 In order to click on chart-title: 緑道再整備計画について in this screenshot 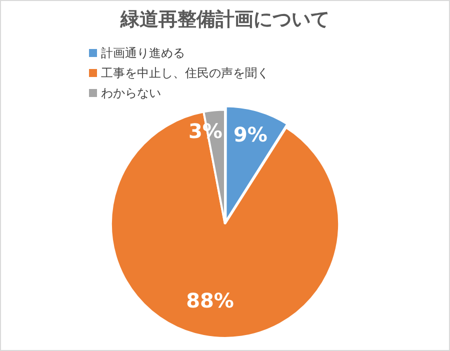, I will do `click(225, 19)`.